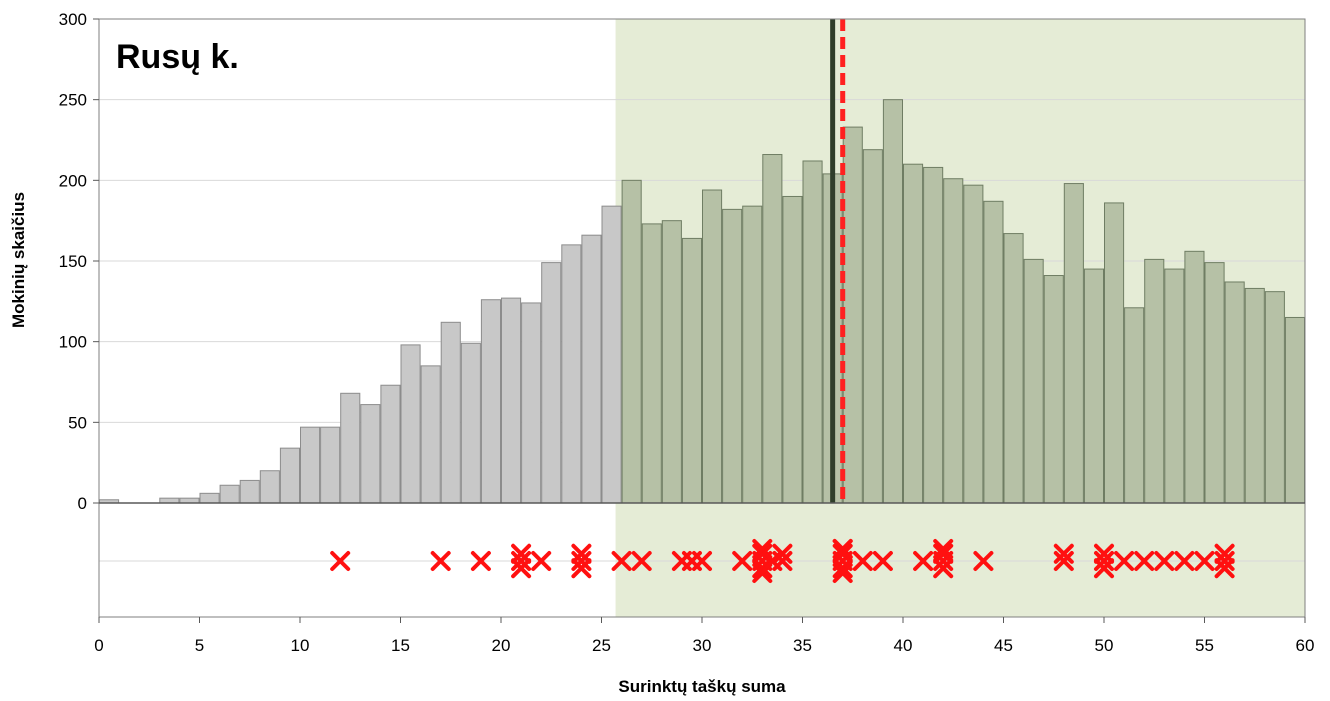 This screenshot has width=1330, height=701. Describe the element at coordinates (501, 645) in the screenshot. I see `x-tick-label: 20` at that location.